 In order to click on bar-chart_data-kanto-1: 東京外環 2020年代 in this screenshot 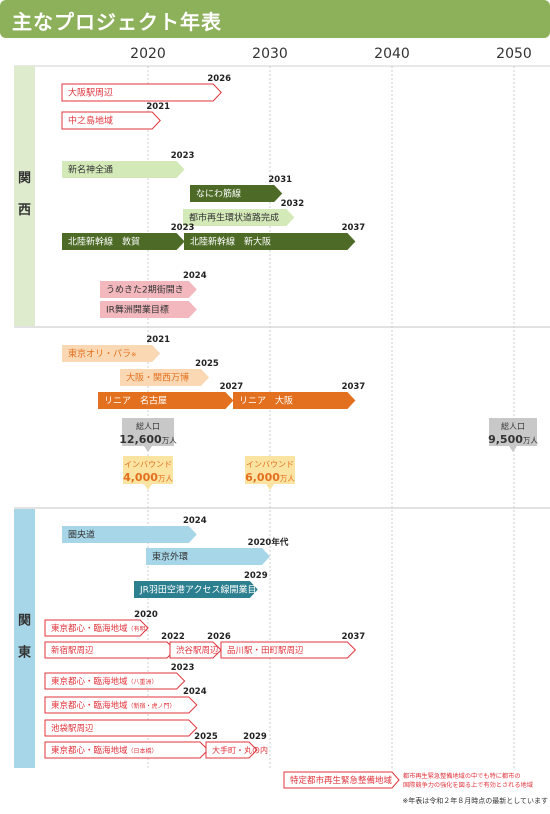, I will do `click(217, 551)`.